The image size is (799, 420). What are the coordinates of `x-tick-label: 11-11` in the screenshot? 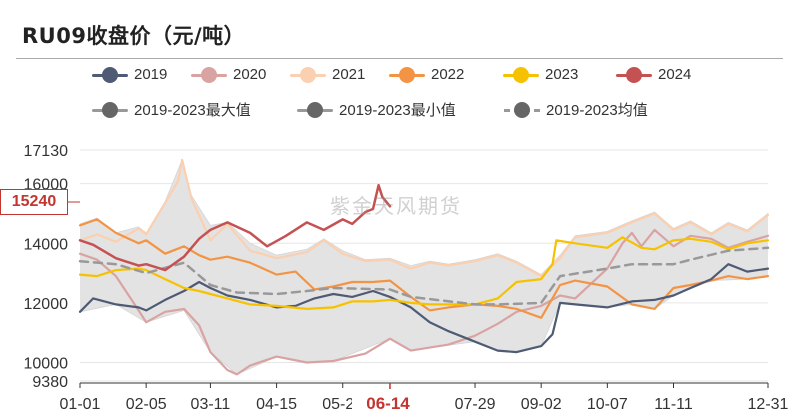 It's located at (673, 404).